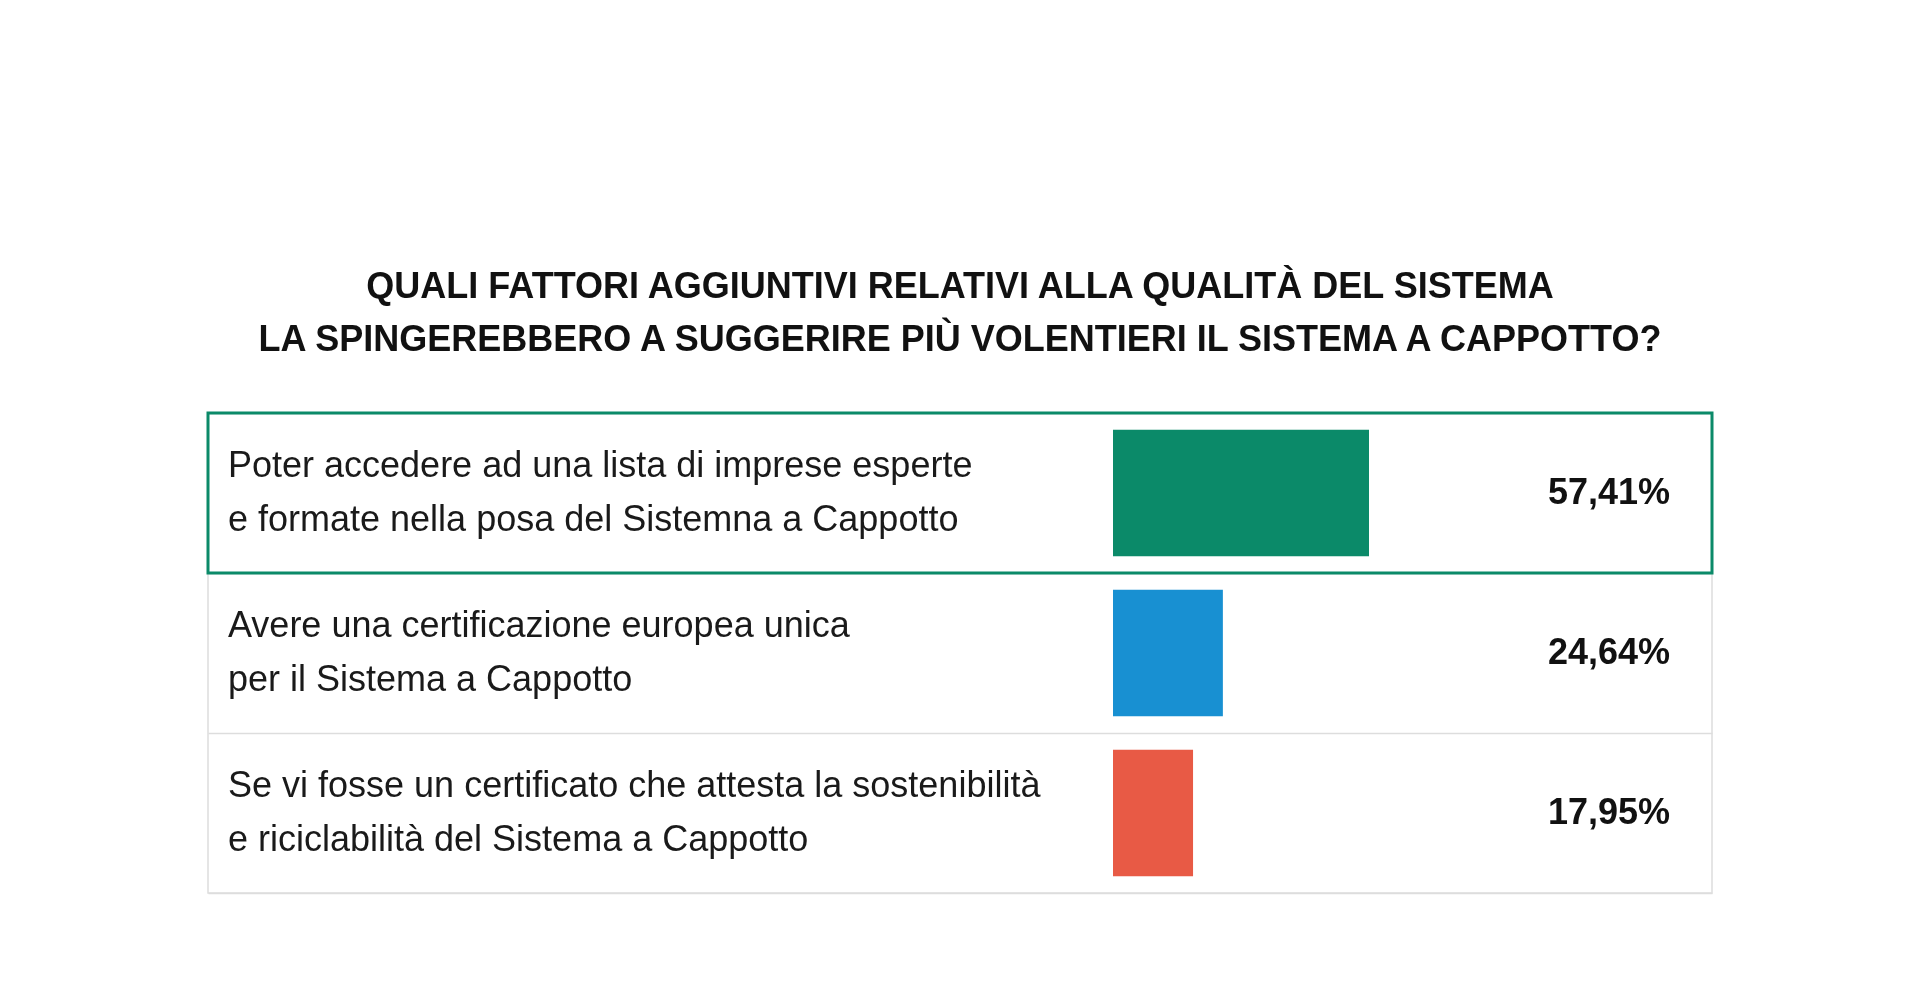 This screenshot has height=1008, width=1920. Describe the element at coordinates (1608, 651) in the screenshot. I see `data-label: 24,64%` at that location.